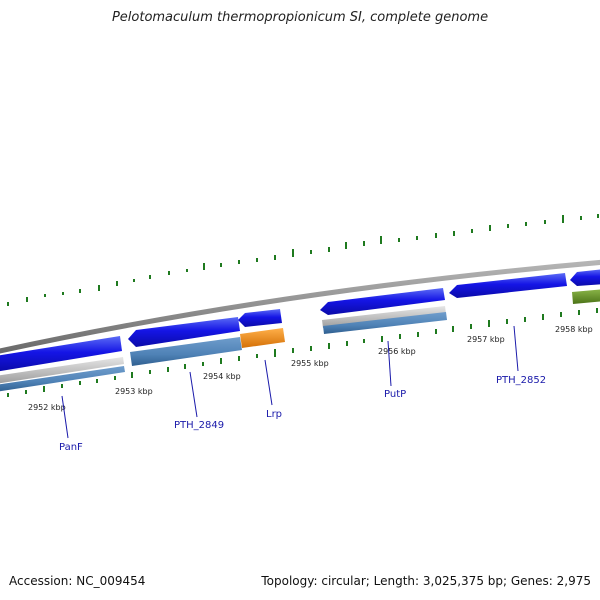 This screenshot has height=600, width=600. I want to click on kbp-label-2955: 2955 kbp, so click(310, 363).